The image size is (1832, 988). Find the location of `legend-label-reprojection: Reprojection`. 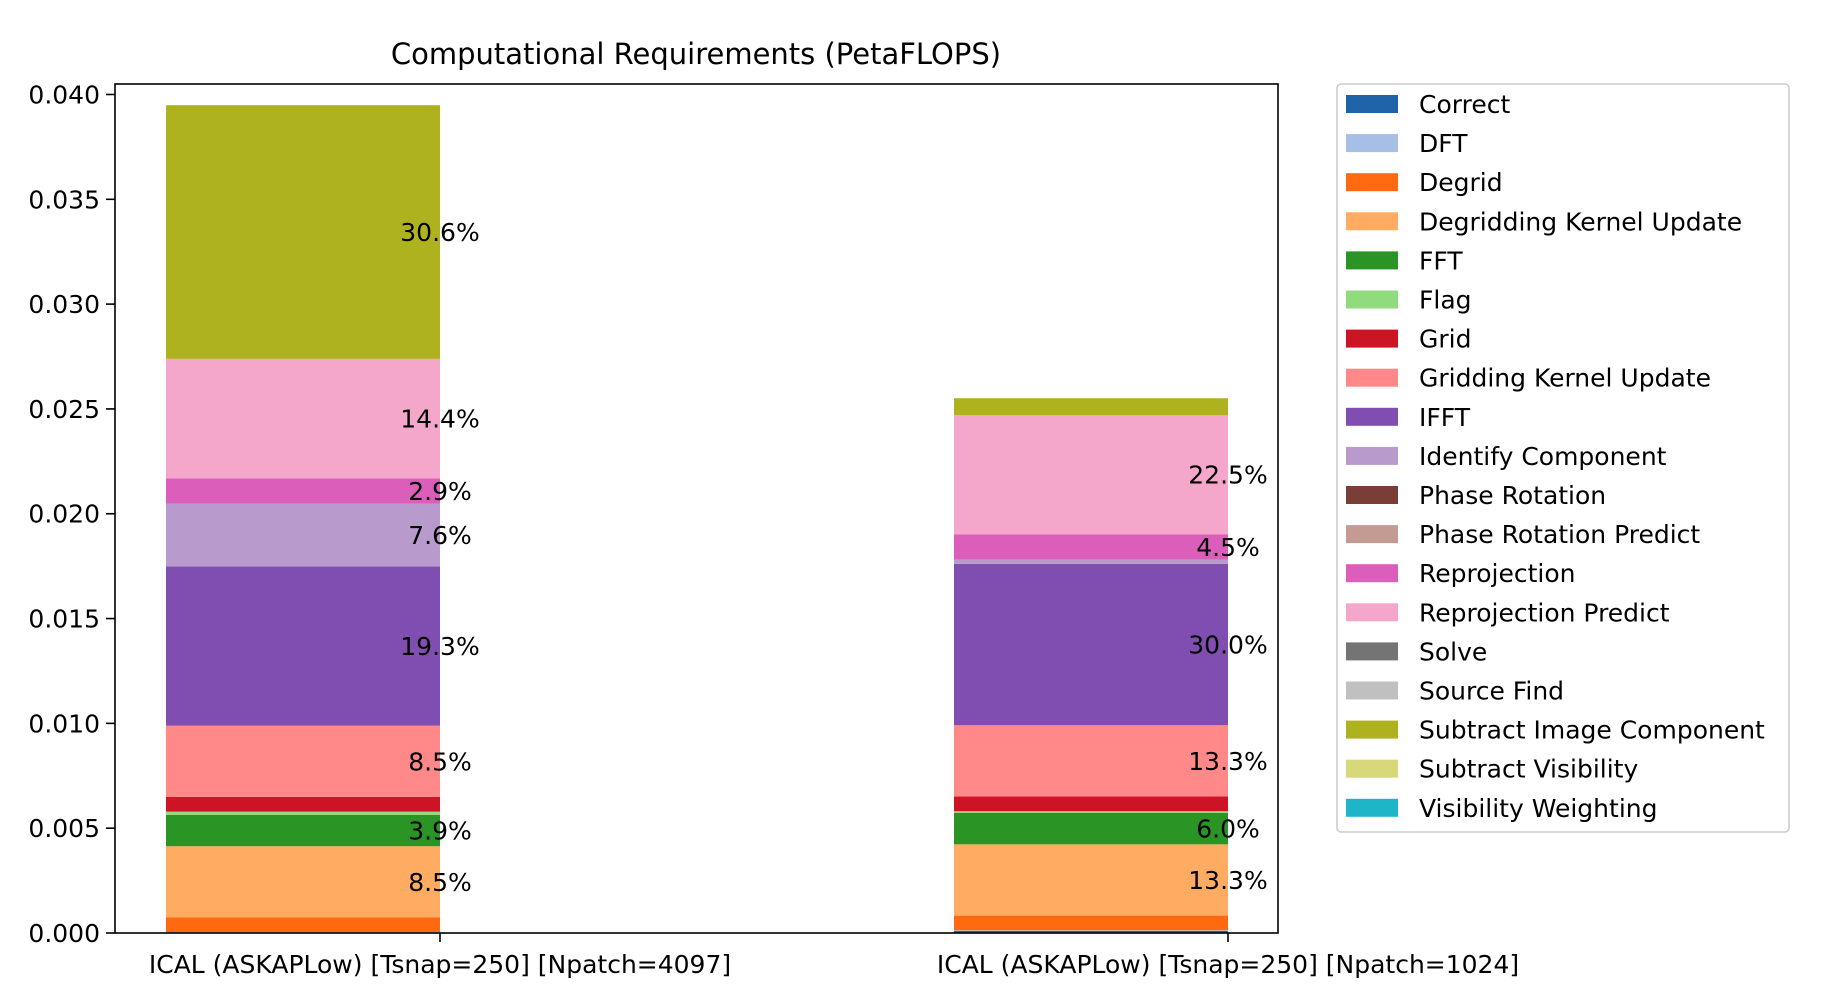

legend-label-reprojection: Reprojection is located at coordinates (1497, 573).